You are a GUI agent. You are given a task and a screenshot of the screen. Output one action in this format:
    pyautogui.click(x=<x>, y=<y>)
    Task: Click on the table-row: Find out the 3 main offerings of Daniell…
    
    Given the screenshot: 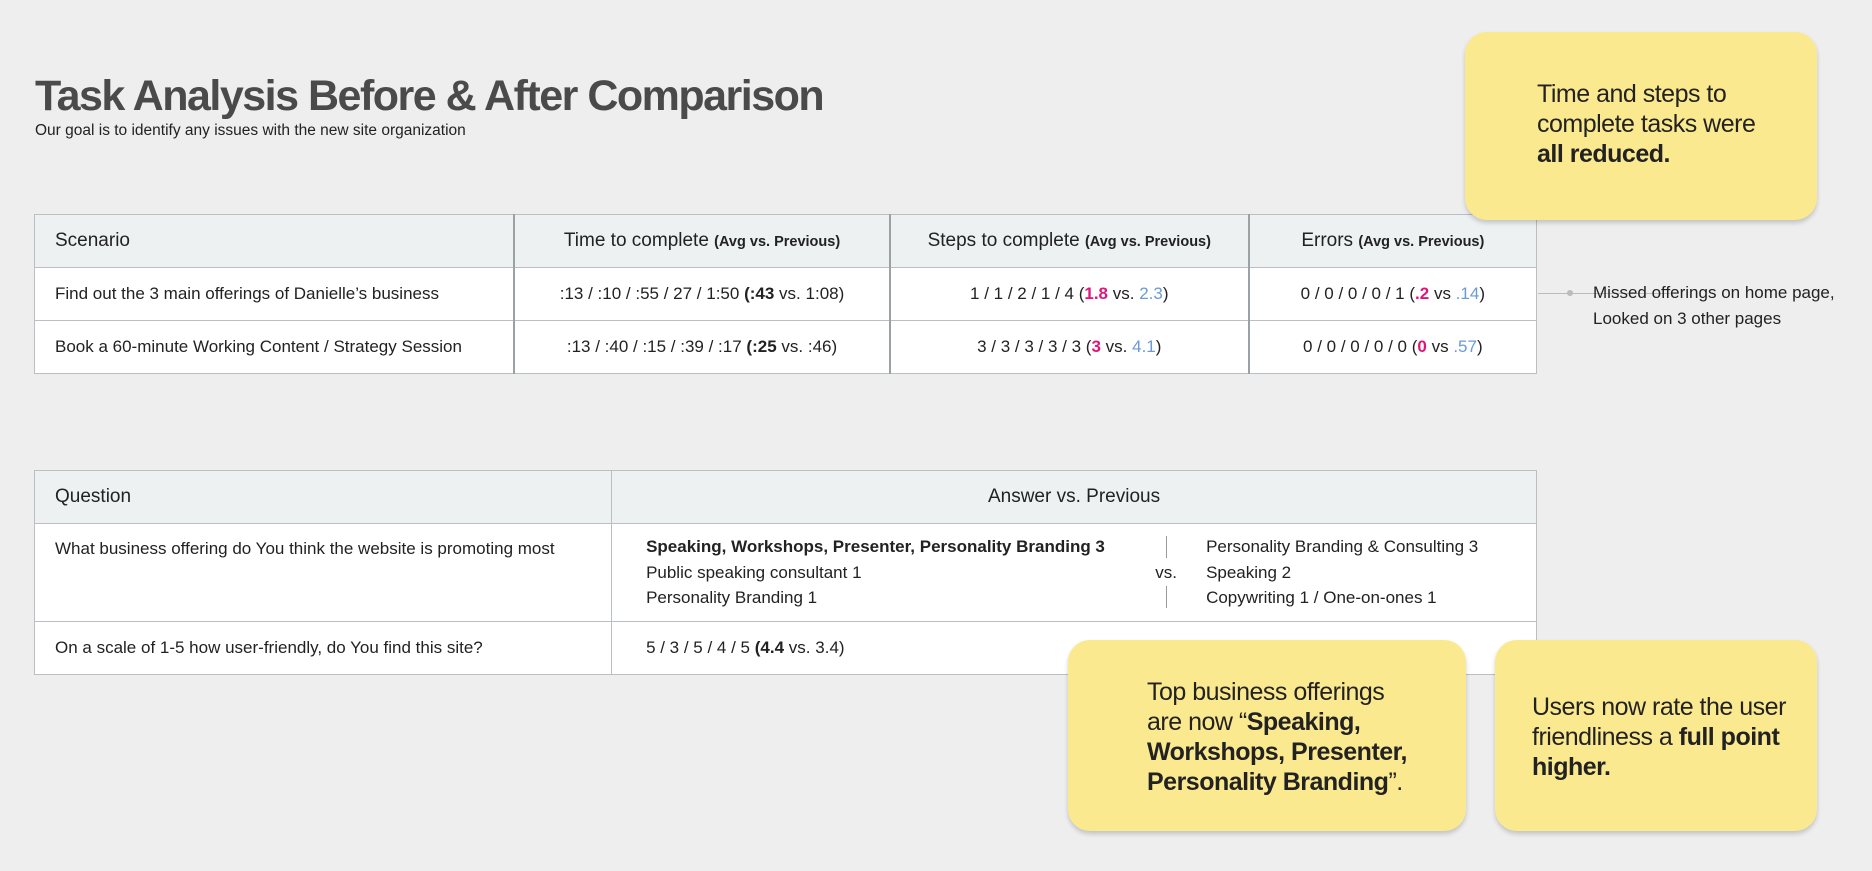 What is the action you would take?
    pyautogui.click(x=785, y=294)
    